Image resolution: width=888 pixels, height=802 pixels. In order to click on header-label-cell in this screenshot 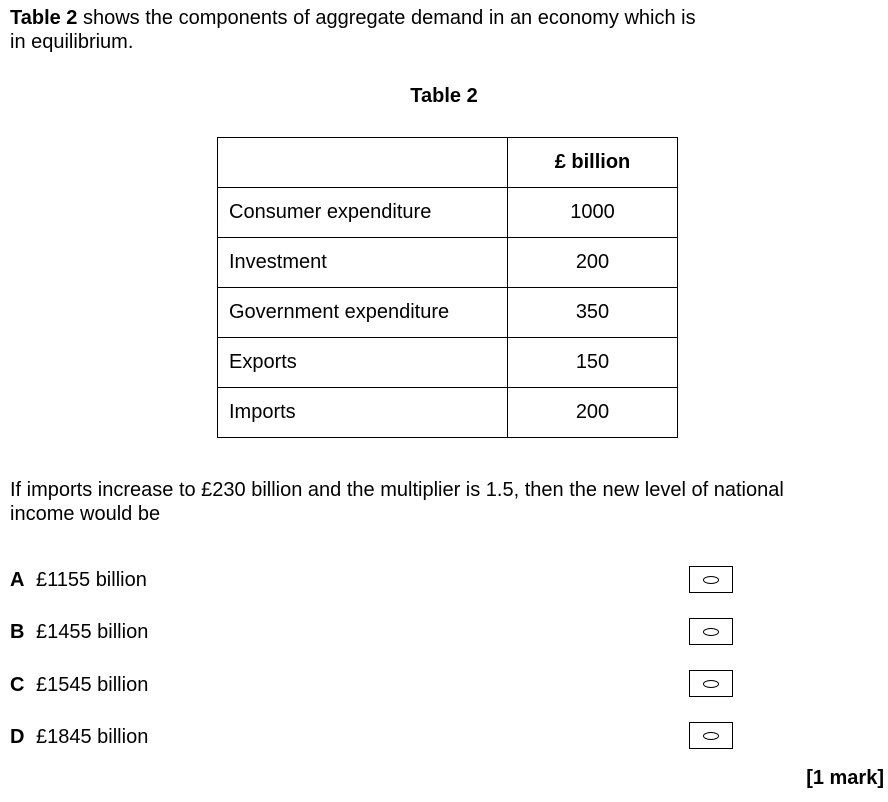, I will do `click(362, 162)`.